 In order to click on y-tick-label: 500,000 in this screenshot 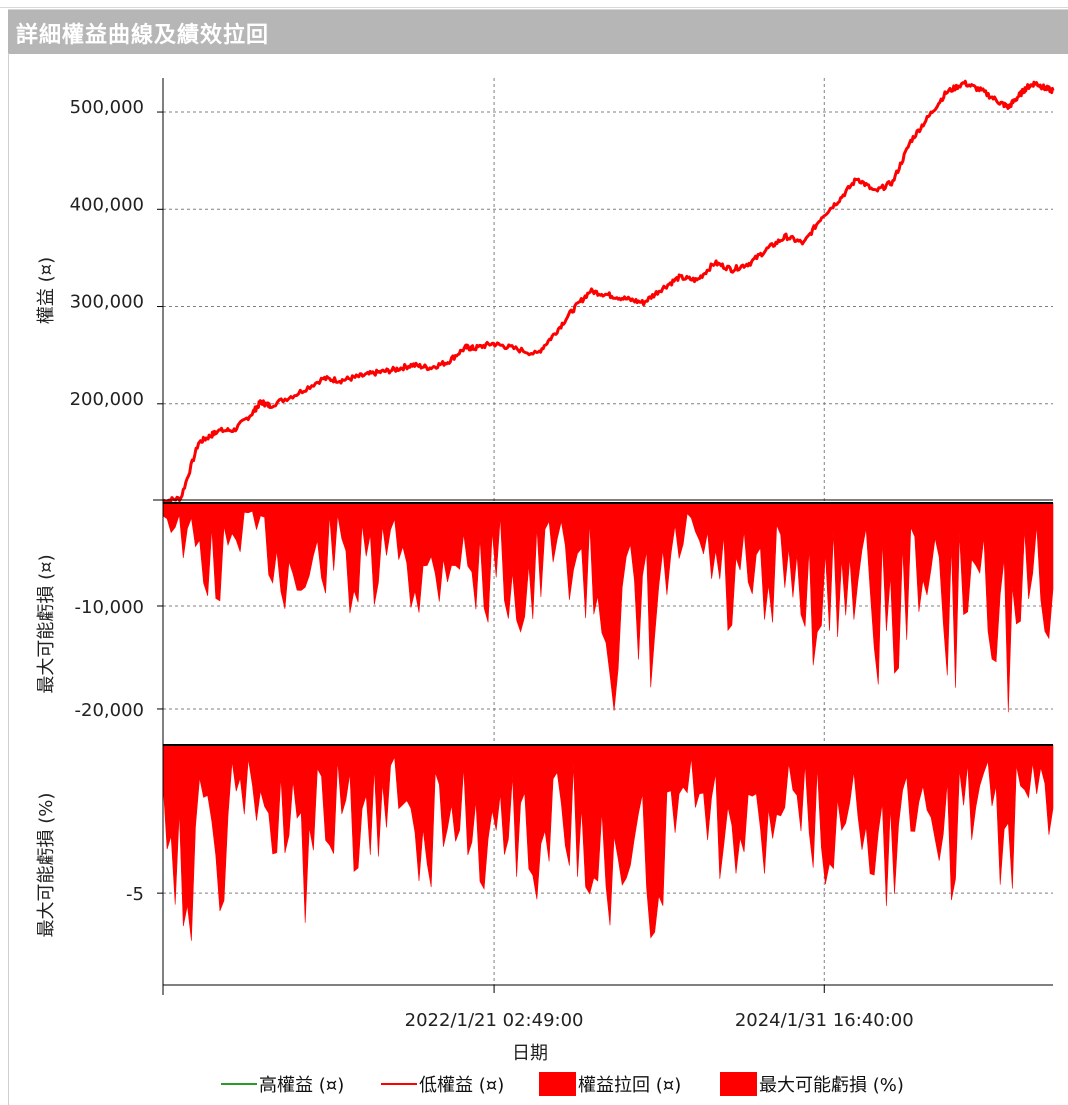, I will do `click(107, 107)`.